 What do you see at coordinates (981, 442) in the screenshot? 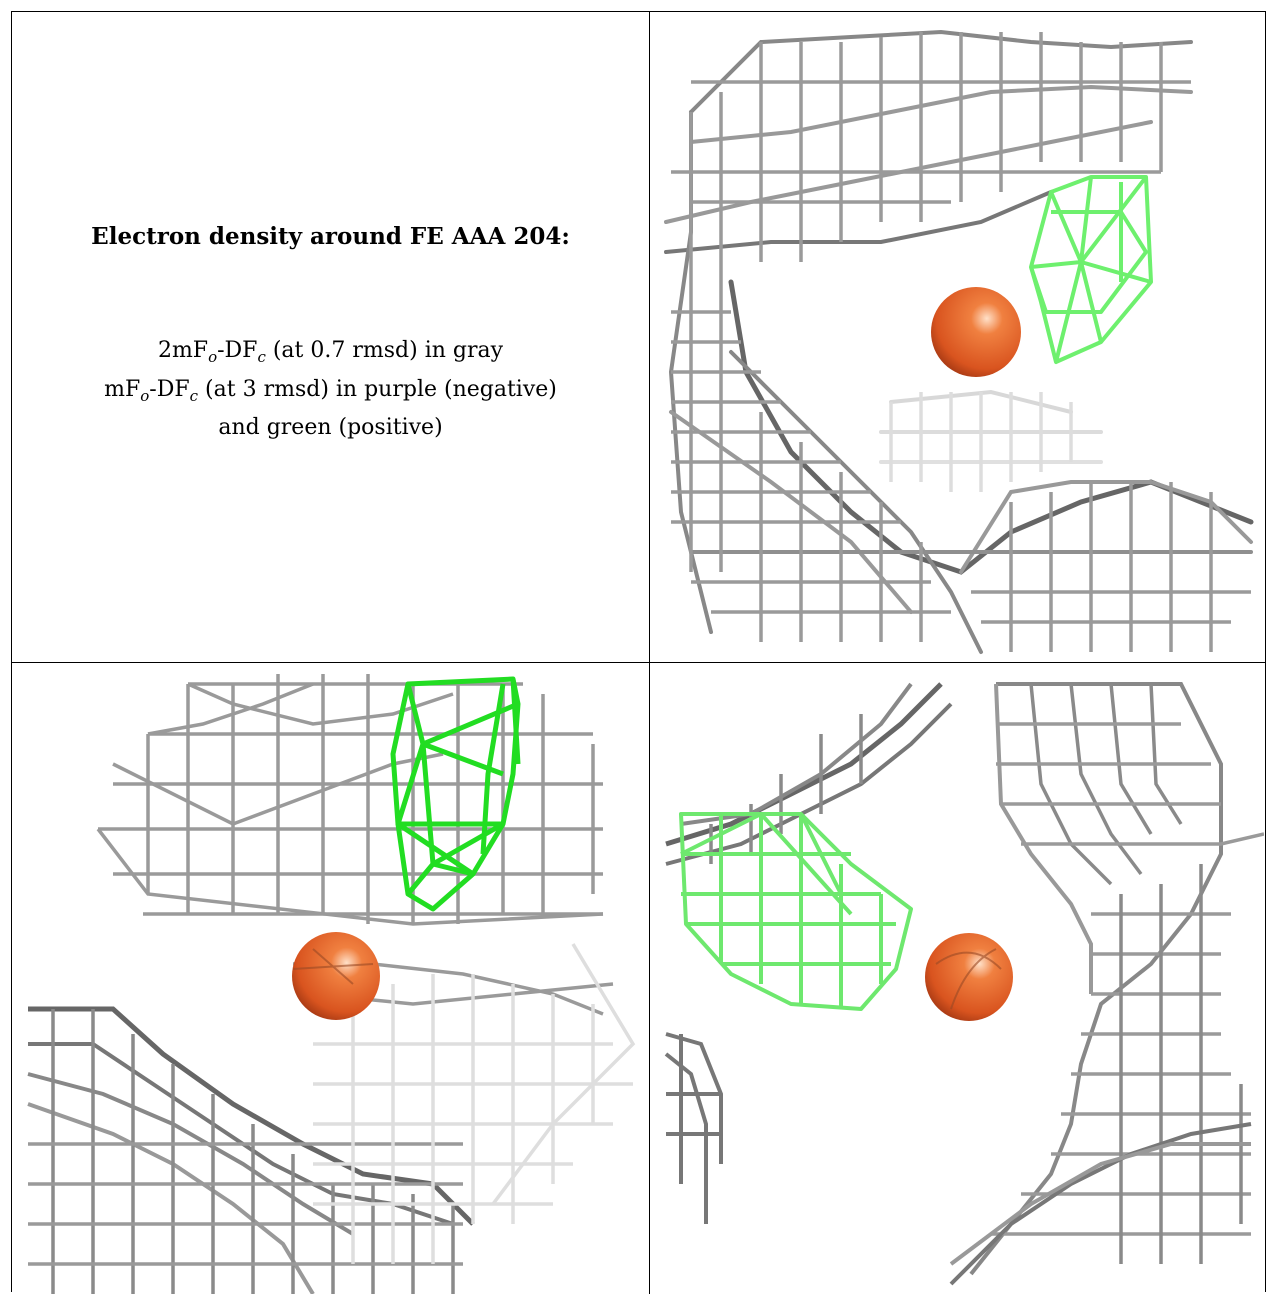
I see `gray-mesh-faint` at bounding box center [981, 442].